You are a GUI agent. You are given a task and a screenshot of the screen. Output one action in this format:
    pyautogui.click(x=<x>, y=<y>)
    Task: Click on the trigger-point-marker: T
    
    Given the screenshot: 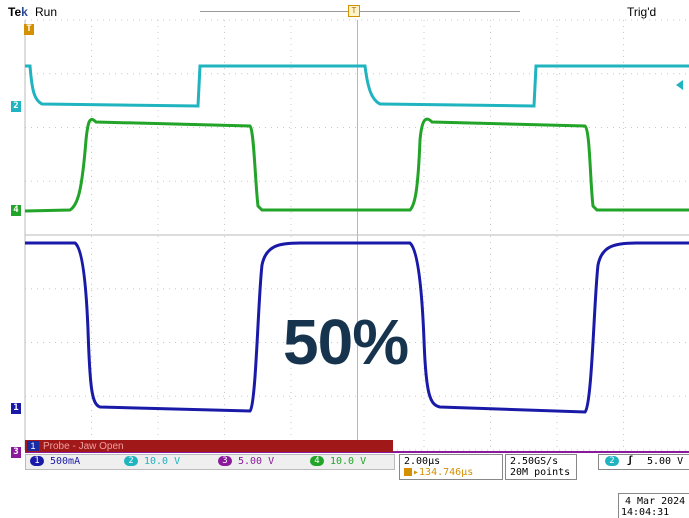 What is the action you would take?
    pyautogui.click(x=29, y=29)
    